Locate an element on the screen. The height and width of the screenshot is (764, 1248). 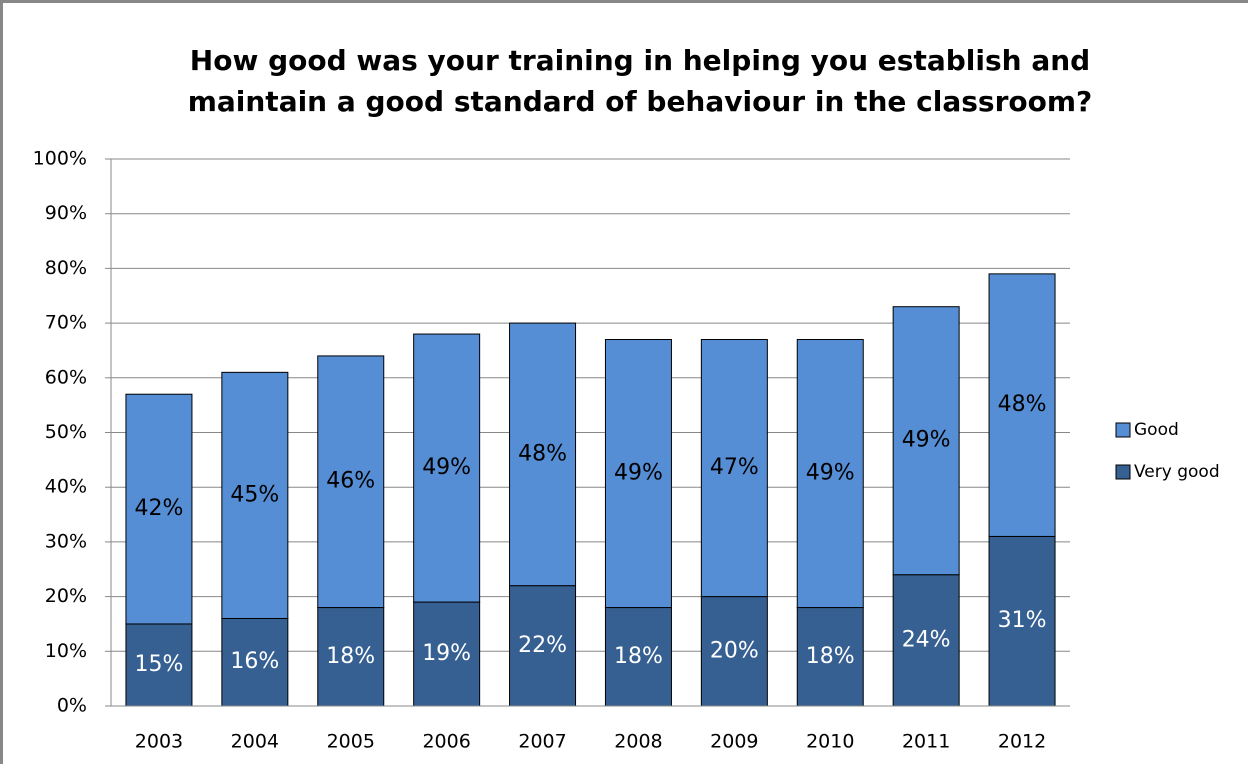
data-label: 31% is located at coordinates (1022, 620).